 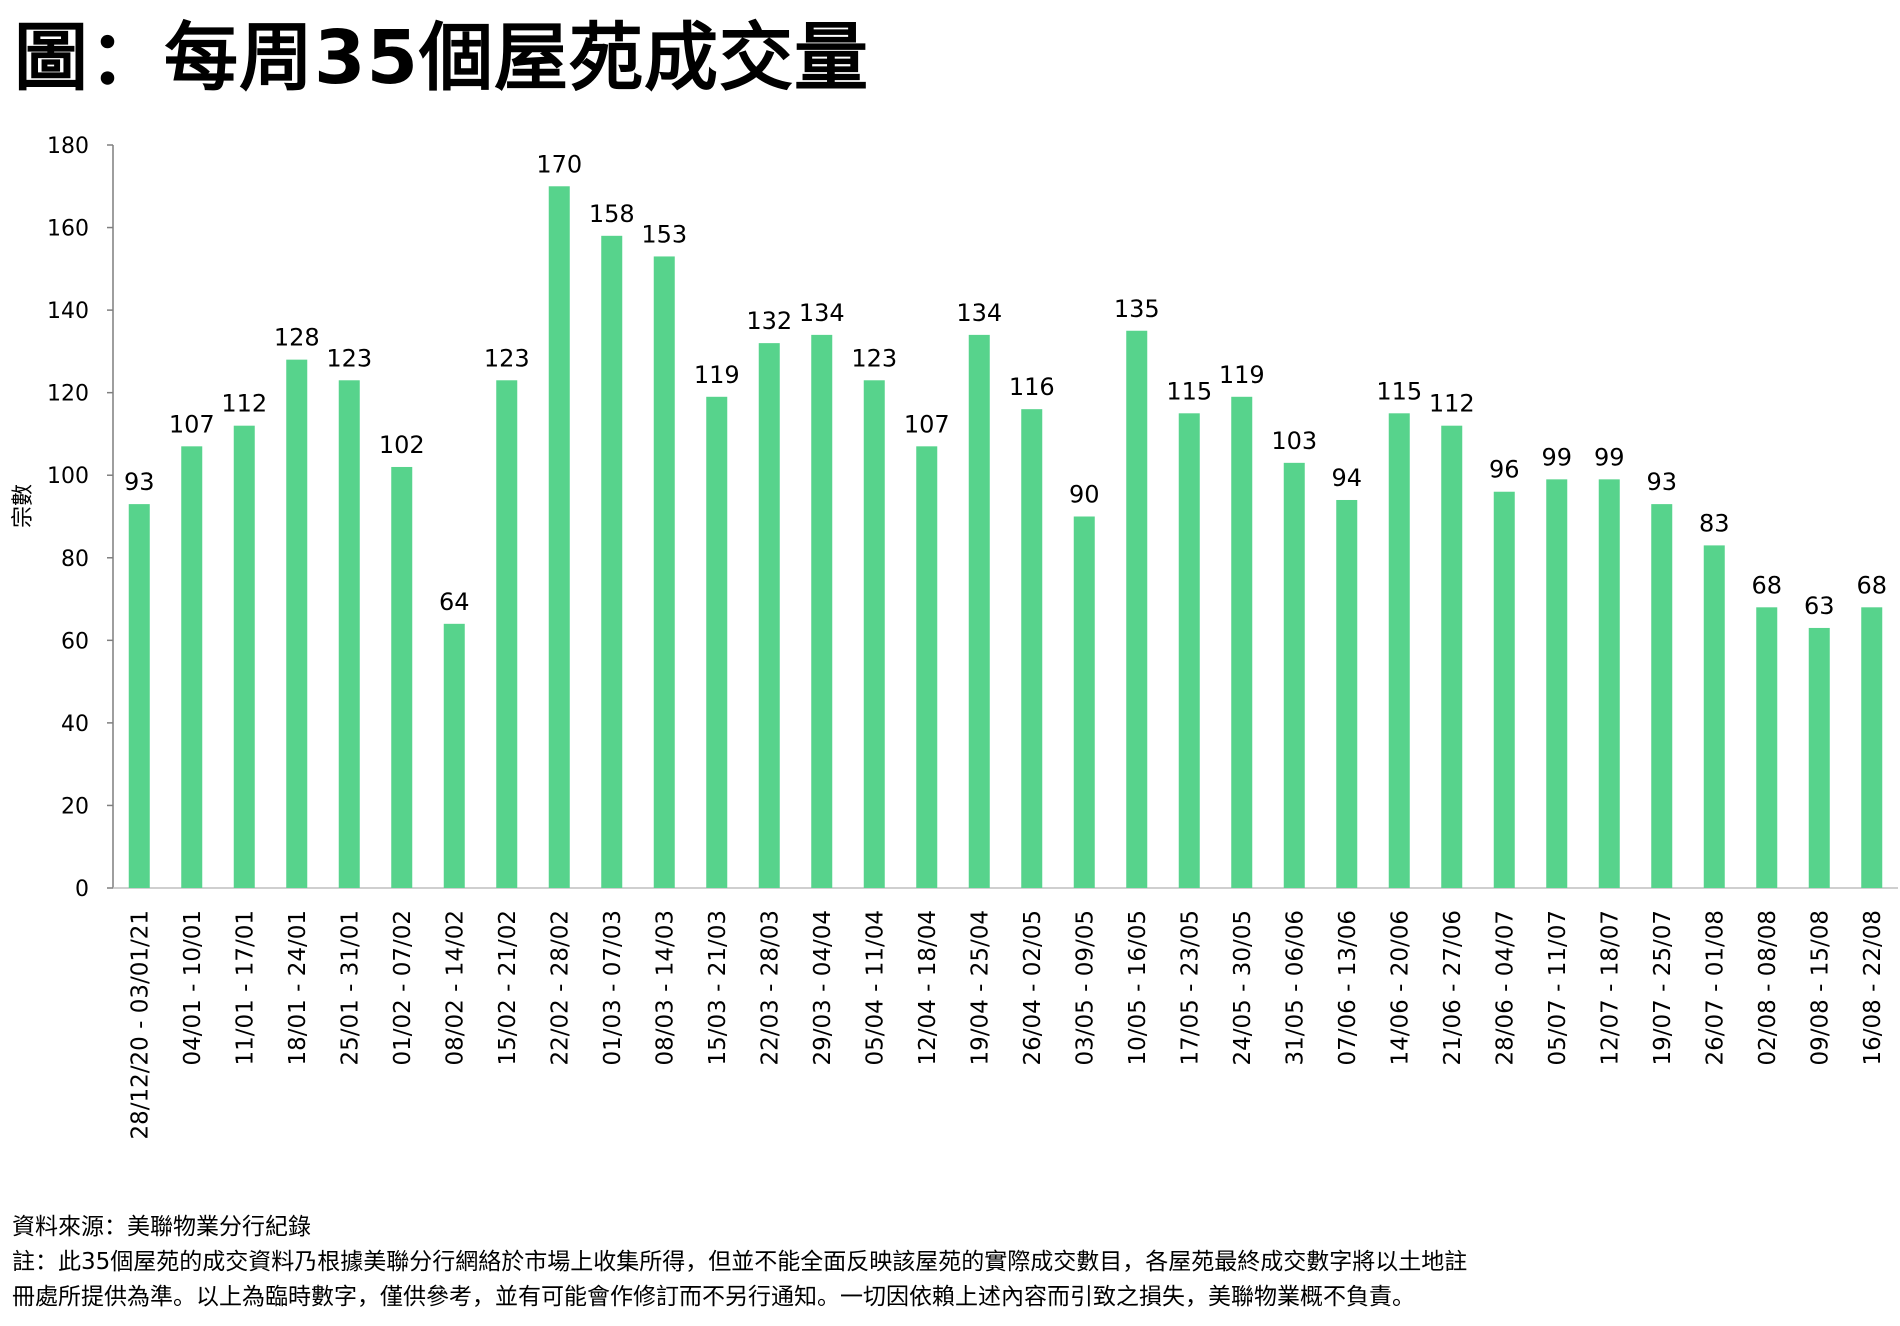 What do you see at coordinates (161, 1227) in the screenshot?
I see `source-note: 資料來源：美聯物業分行紀錄` at bounding box center [161, 1227].